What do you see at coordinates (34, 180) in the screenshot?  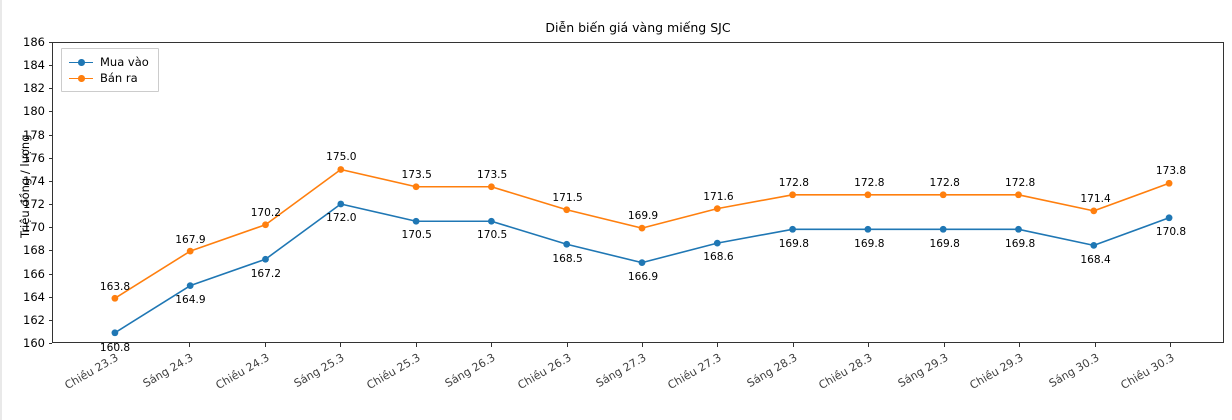 I see `y-tick-label: 174` at bounding box center [34, 180].